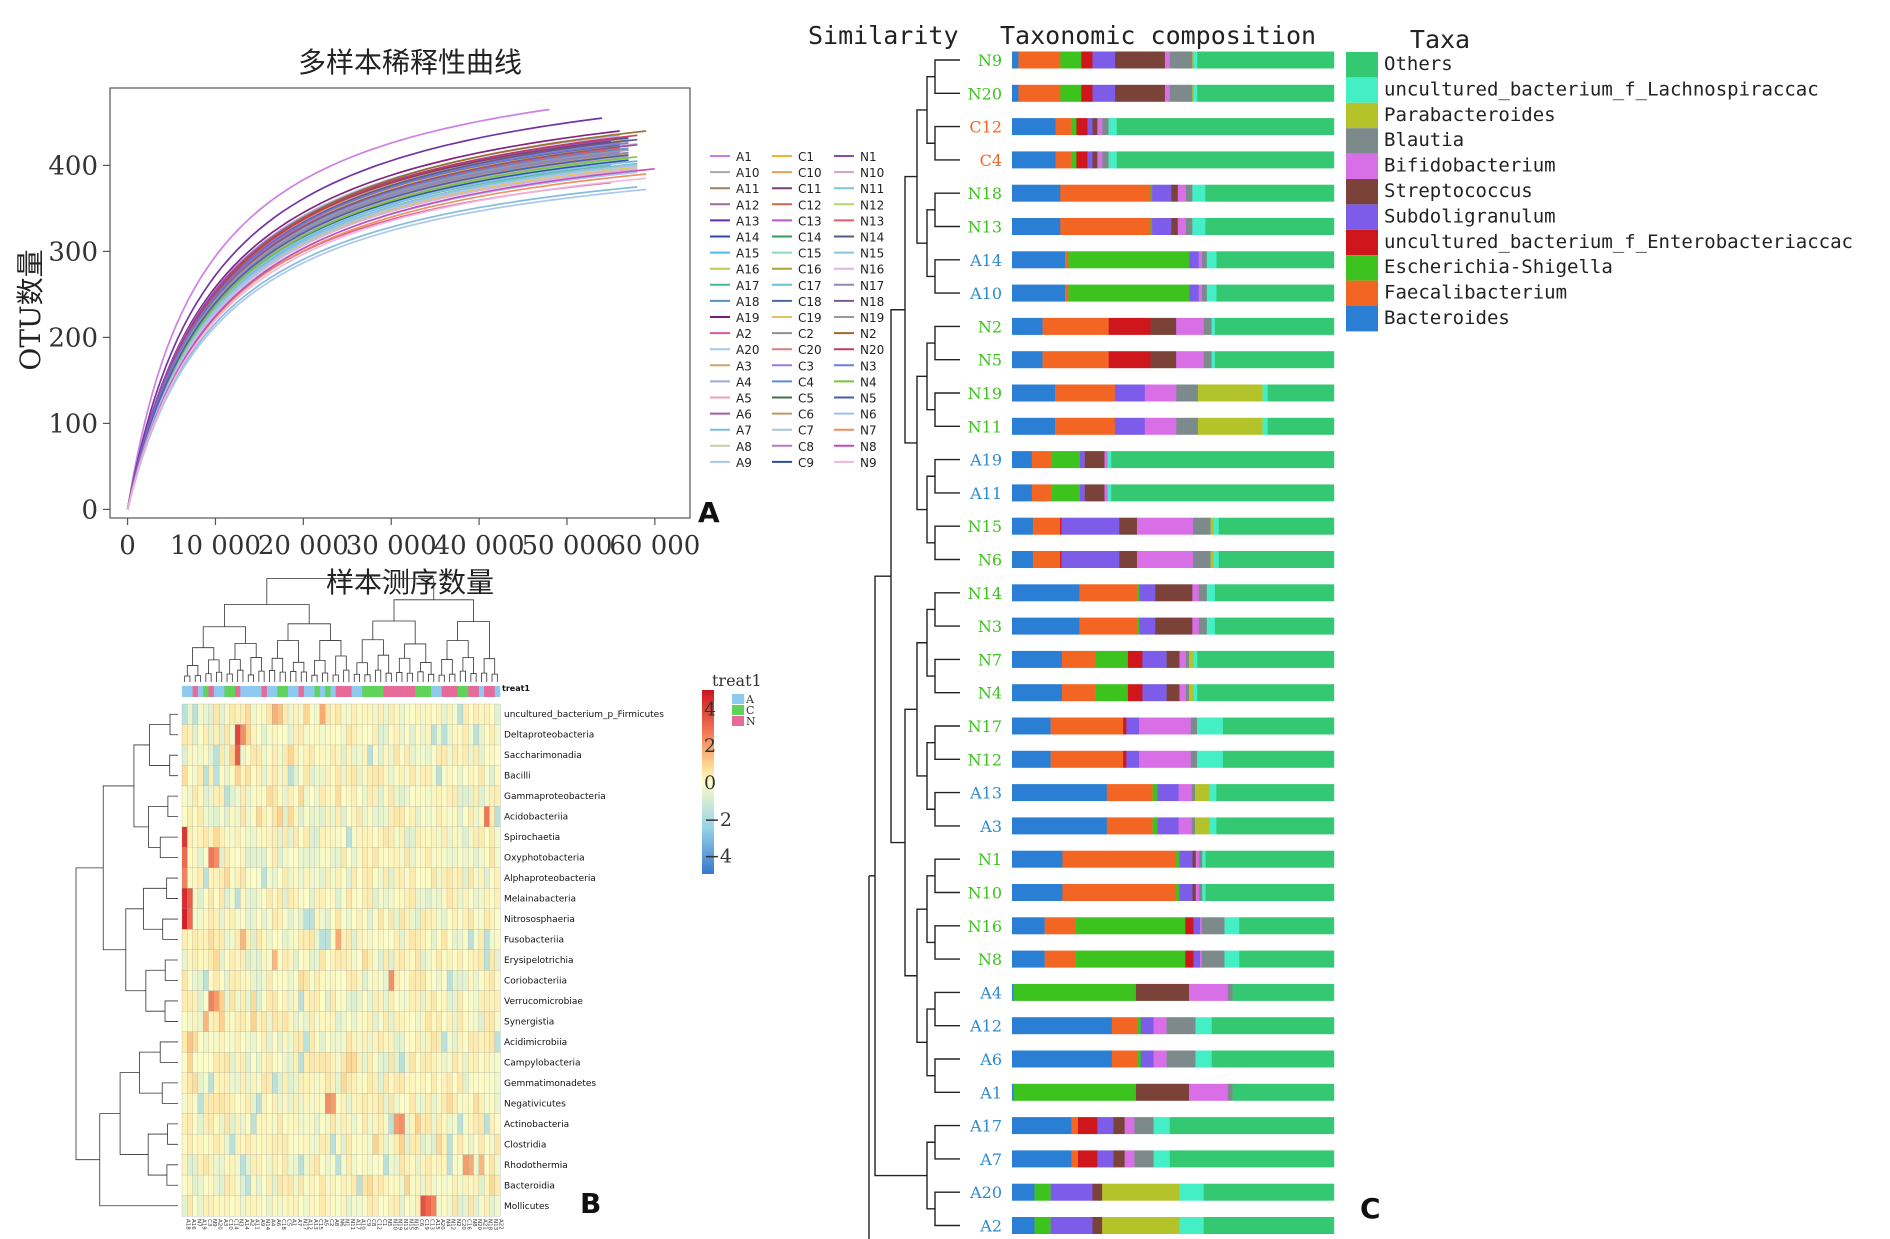 The width and height of the screenshot is (1890, 1239). Describe the element at coordinates (1273, 1059) in the screenshot. I see `bar-segment-a6` at that location.